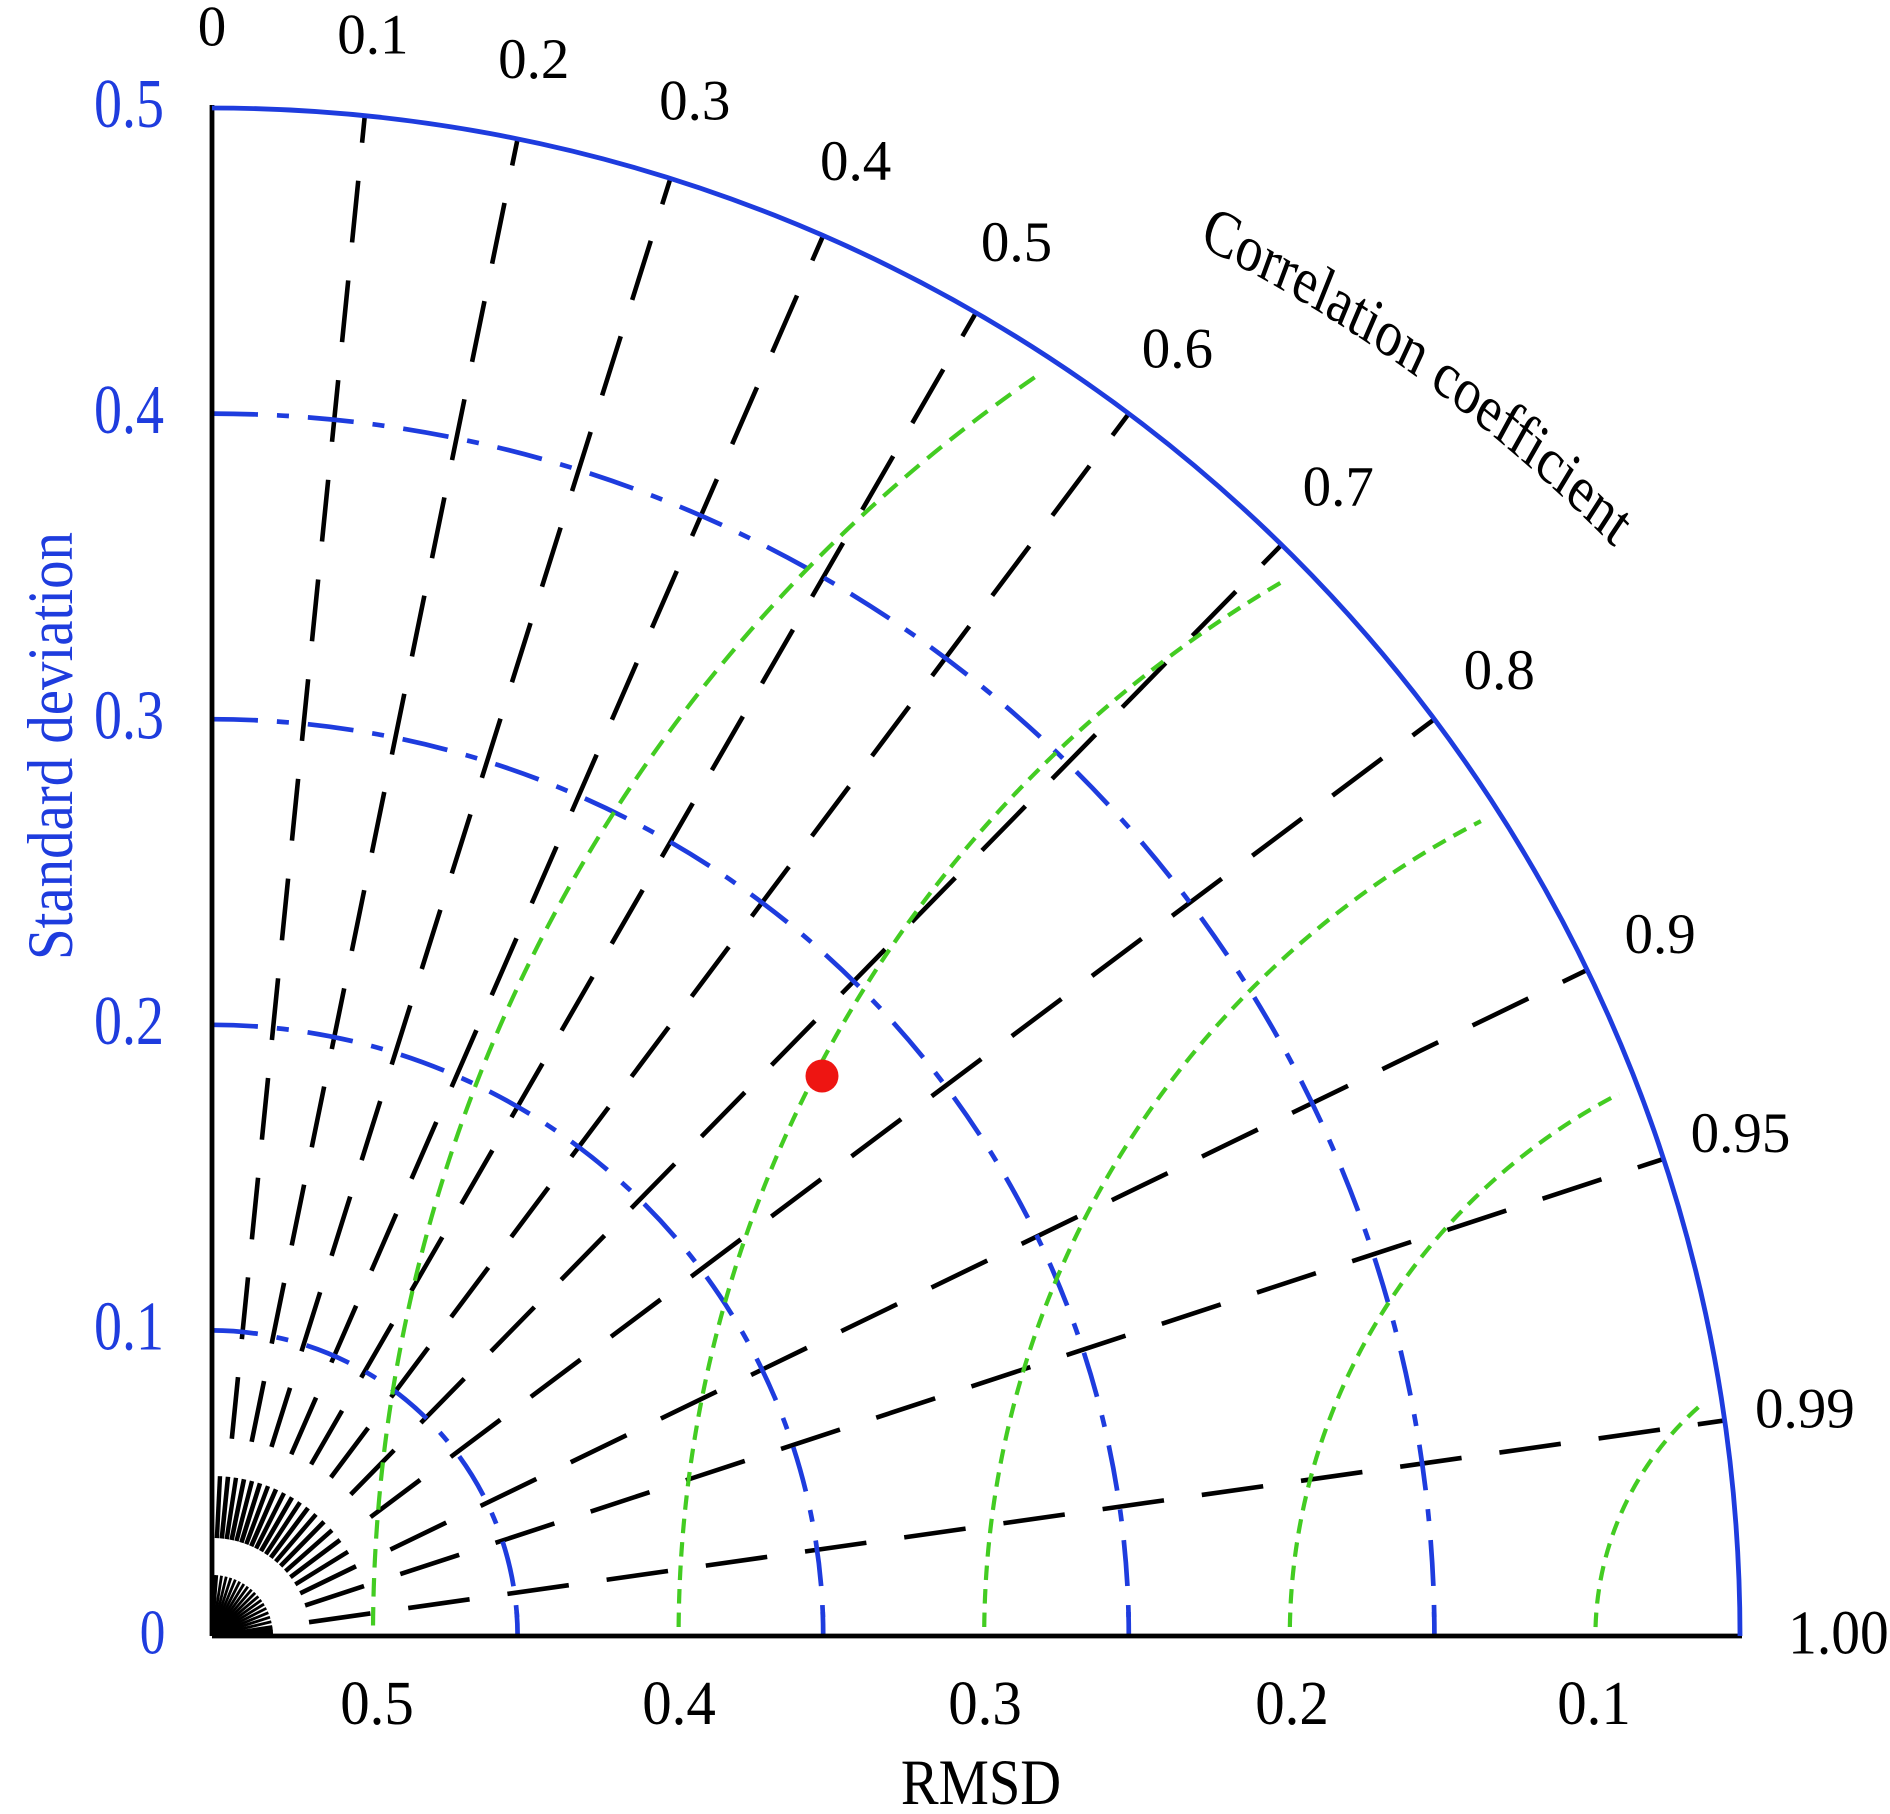  Describe the element at coordinates (1659, 934) in the screenshot. I see `svg-text: 0.9` at that location.